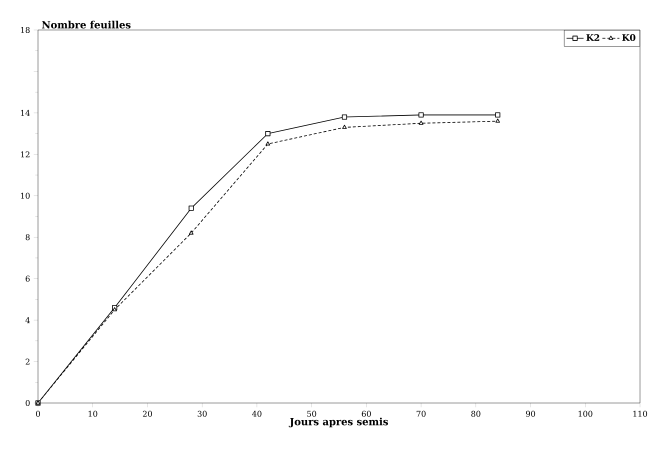 The width and height of the screenshot is (650, 450). Describe the element at coordinates (86, 24) in the screenshot. I see `y-axis-title: Nombre feuilles` at that location.